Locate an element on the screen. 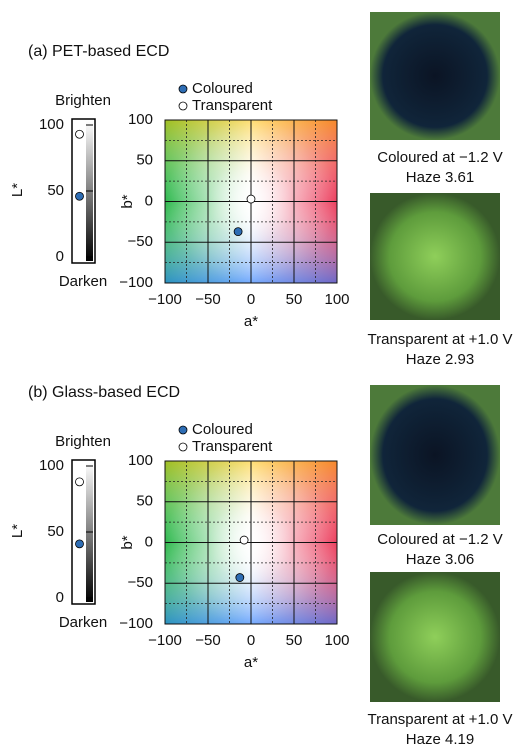 Image resolution: width=524 pixels, height=749 pixels. photo-caption: Haze 4.19 is located at coordinates (440, 739).